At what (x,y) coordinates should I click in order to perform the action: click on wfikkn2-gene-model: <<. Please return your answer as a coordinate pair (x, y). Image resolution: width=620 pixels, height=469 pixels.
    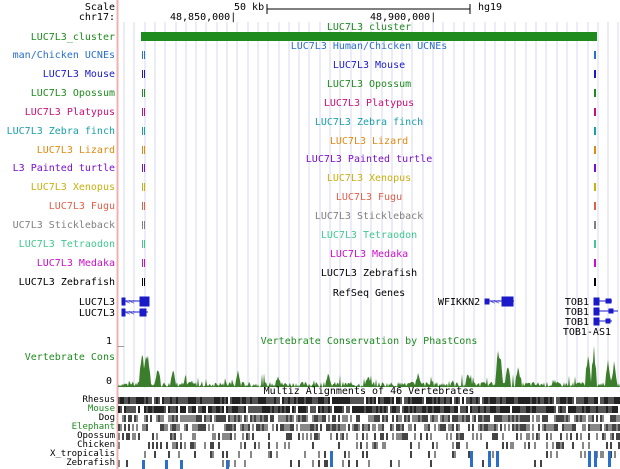
    Looking at the image, I should click on (501, 302).